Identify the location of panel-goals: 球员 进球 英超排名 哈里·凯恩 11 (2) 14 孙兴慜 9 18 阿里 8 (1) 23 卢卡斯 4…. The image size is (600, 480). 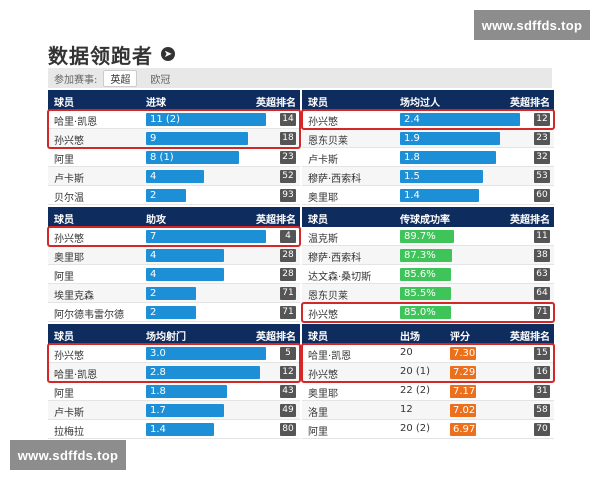
(174, 147).